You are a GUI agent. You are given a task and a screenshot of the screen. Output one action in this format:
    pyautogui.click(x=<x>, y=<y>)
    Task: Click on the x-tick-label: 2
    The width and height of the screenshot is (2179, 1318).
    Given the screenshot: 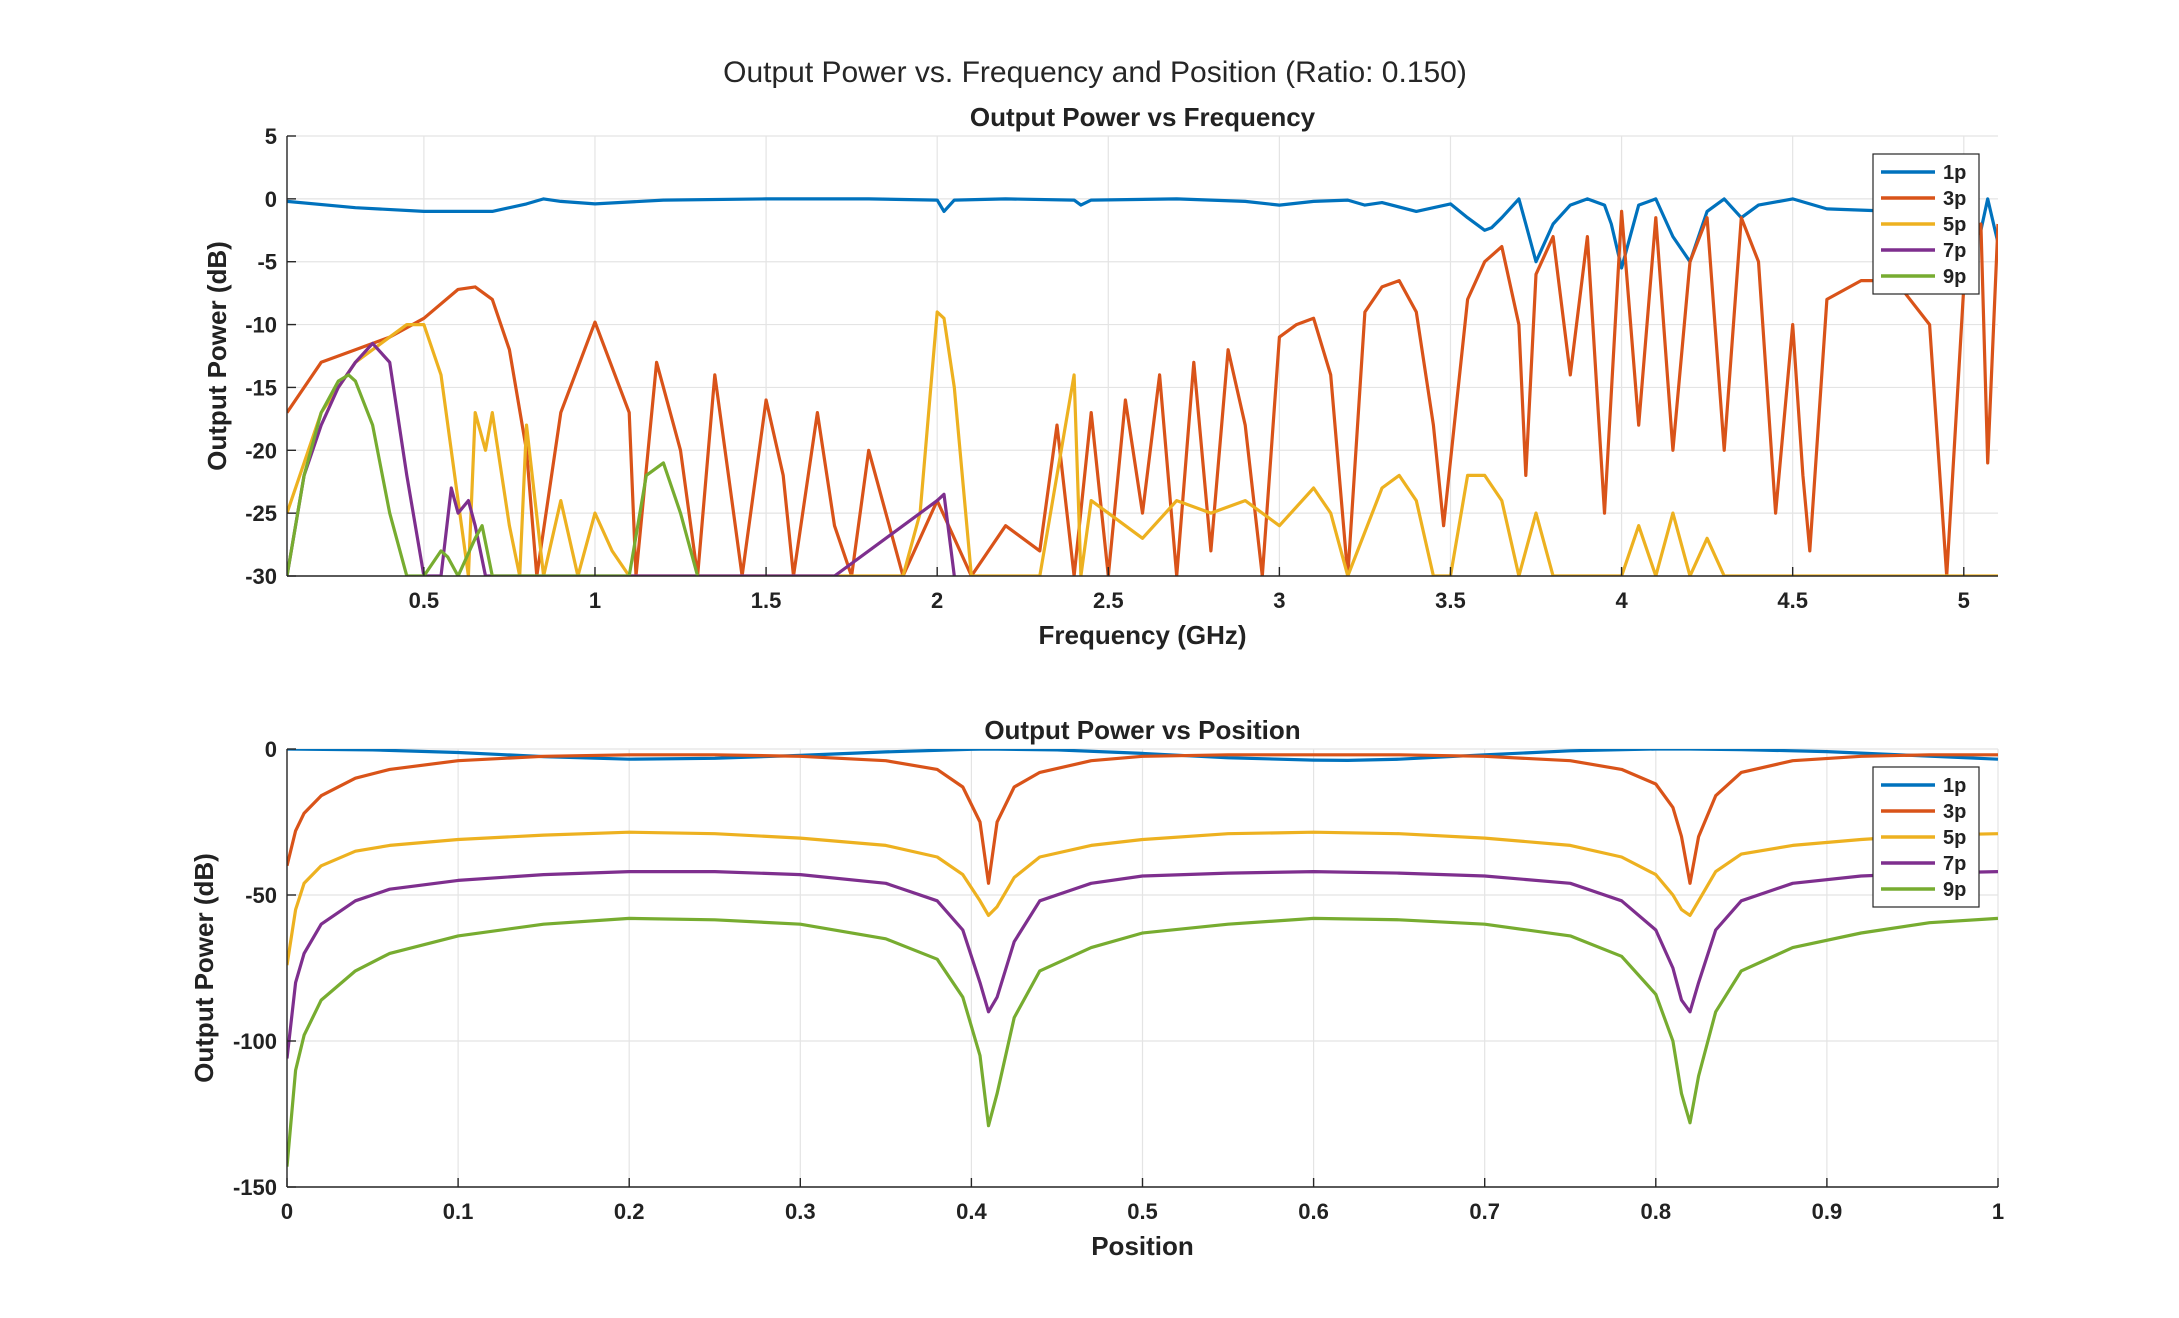 What is the action you would take?
    pyautogui.click(x=937, y=600)
    